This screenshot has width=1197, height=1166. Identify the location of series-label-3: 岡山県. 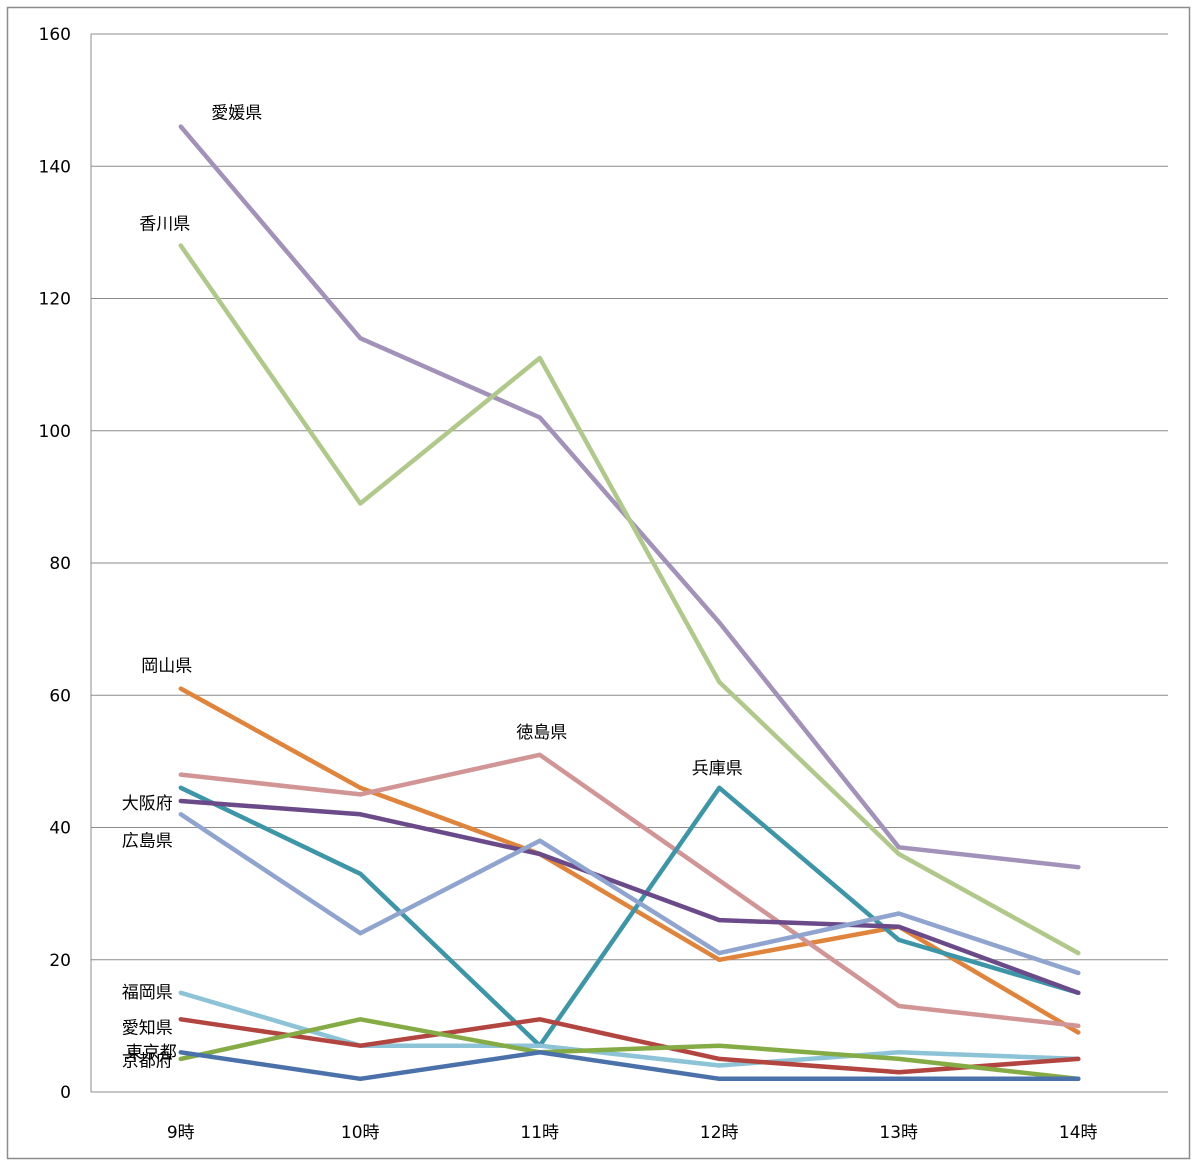
(166, 667).